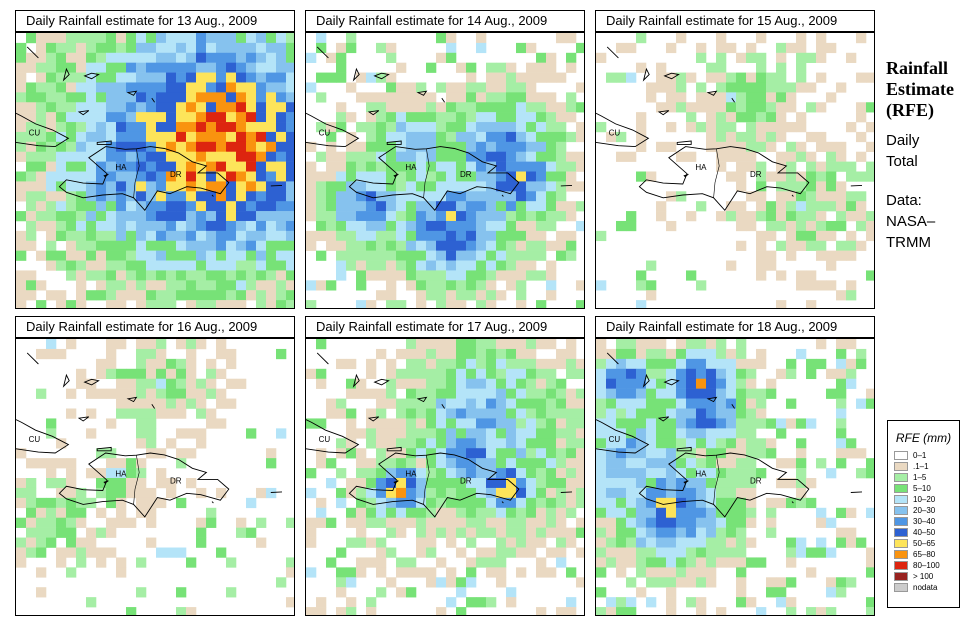 This screenshot has width=971, height=635. I want to click on legend-item: 50–65, so click(926, 543).